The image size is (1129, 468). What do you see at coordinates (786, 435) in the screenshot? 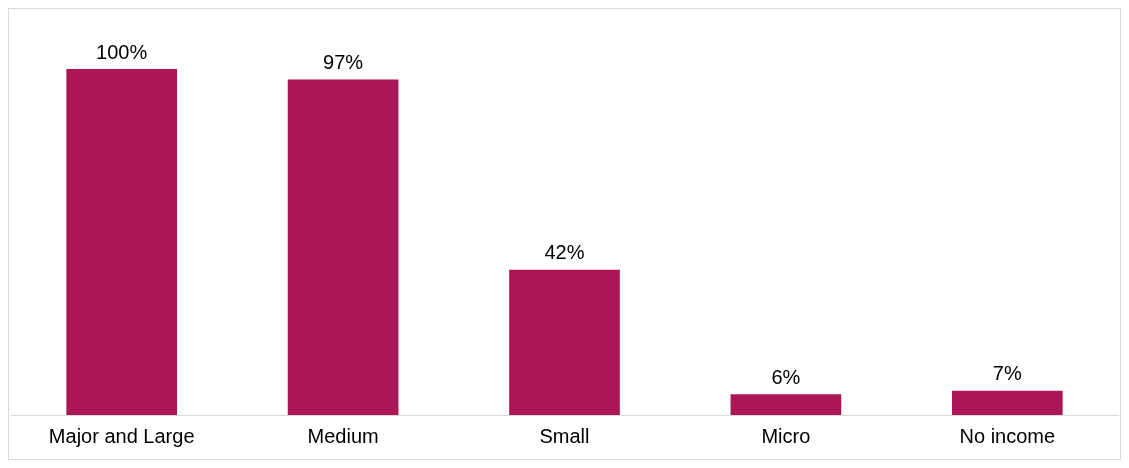
I see `x-tick-label: Micro` at bounding box center [786, 435].